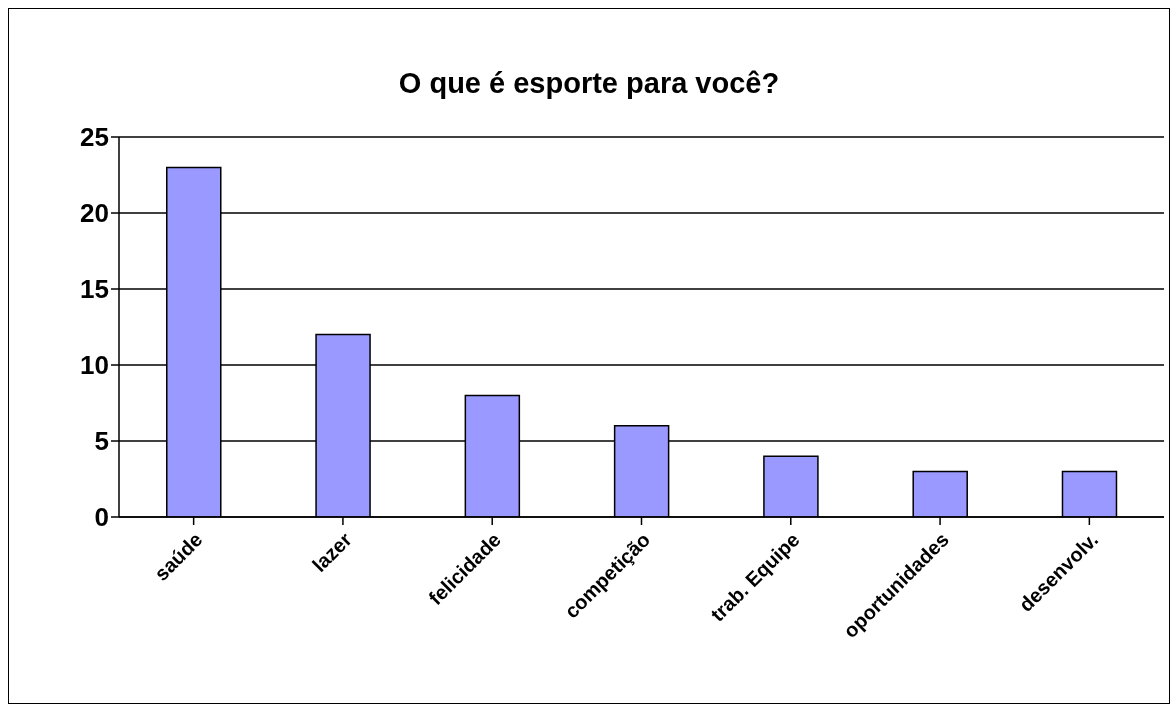 The image size is (1172, 706). What do you see at coordinates (94, 137) in the screenshot?
I see `y-tick-label: 25` at bounding box center [94, 137].